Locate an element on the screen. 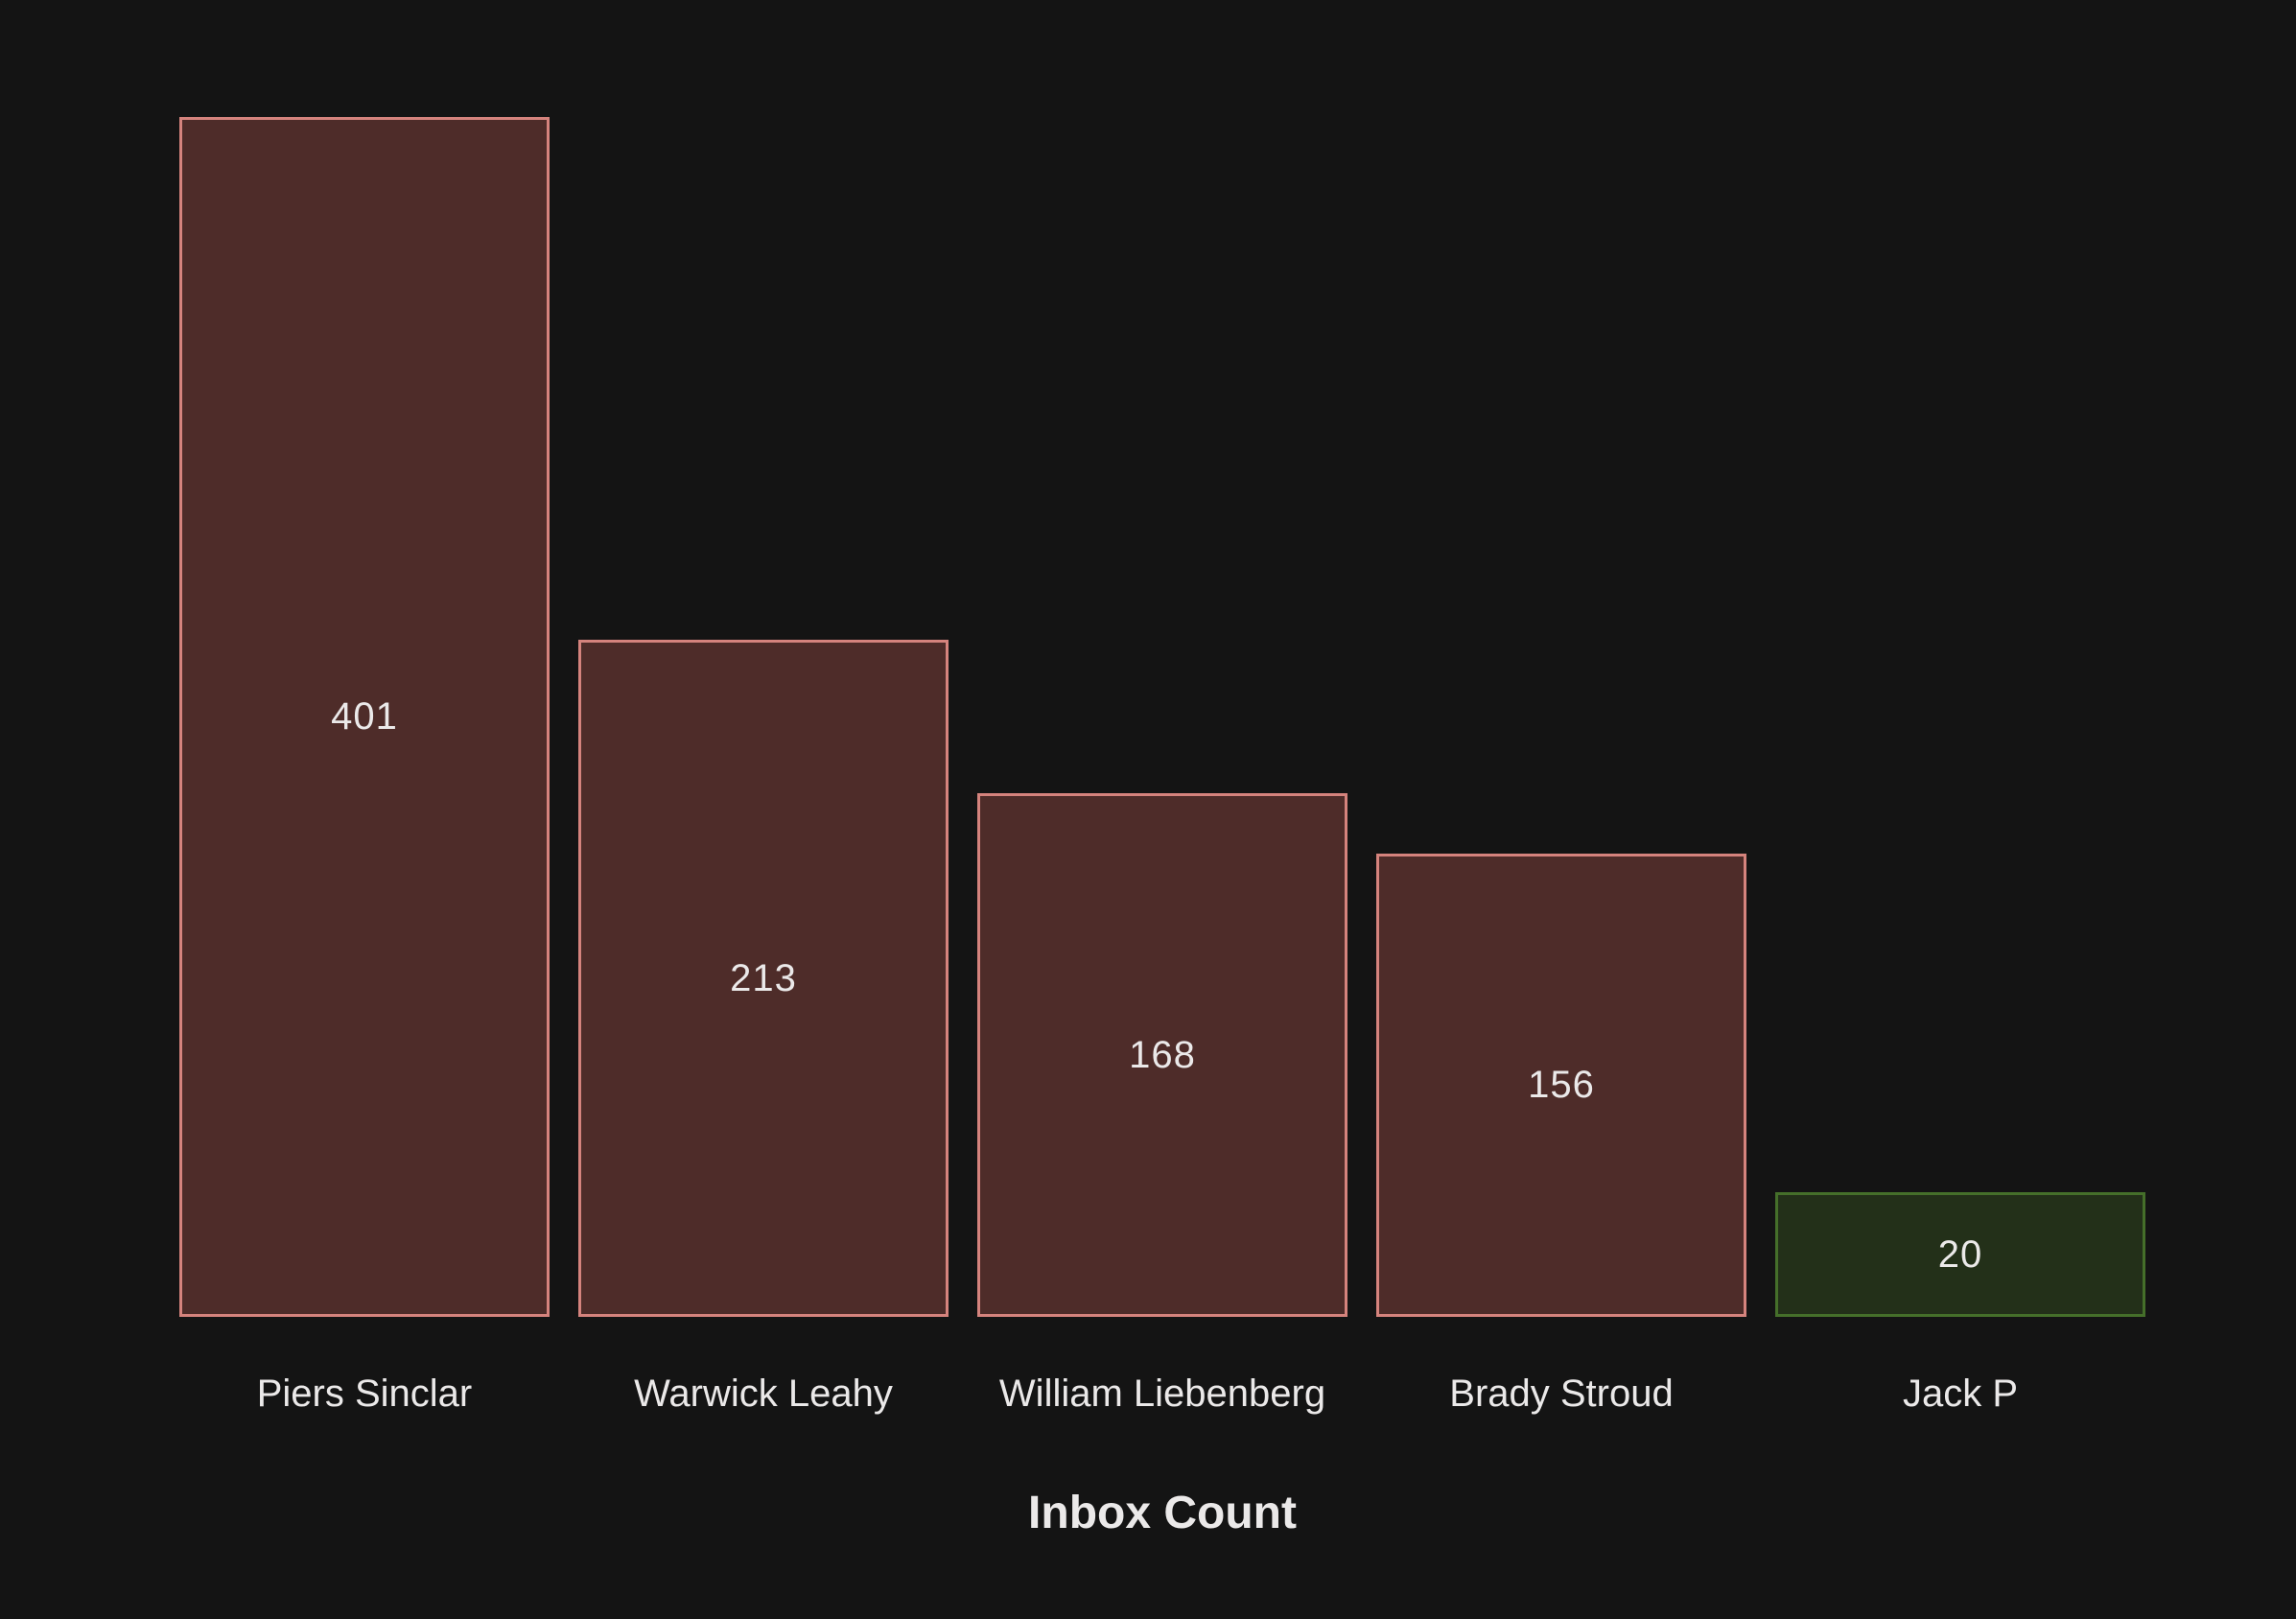  bar-value-label: 213 is located at coordinates (763, 977).